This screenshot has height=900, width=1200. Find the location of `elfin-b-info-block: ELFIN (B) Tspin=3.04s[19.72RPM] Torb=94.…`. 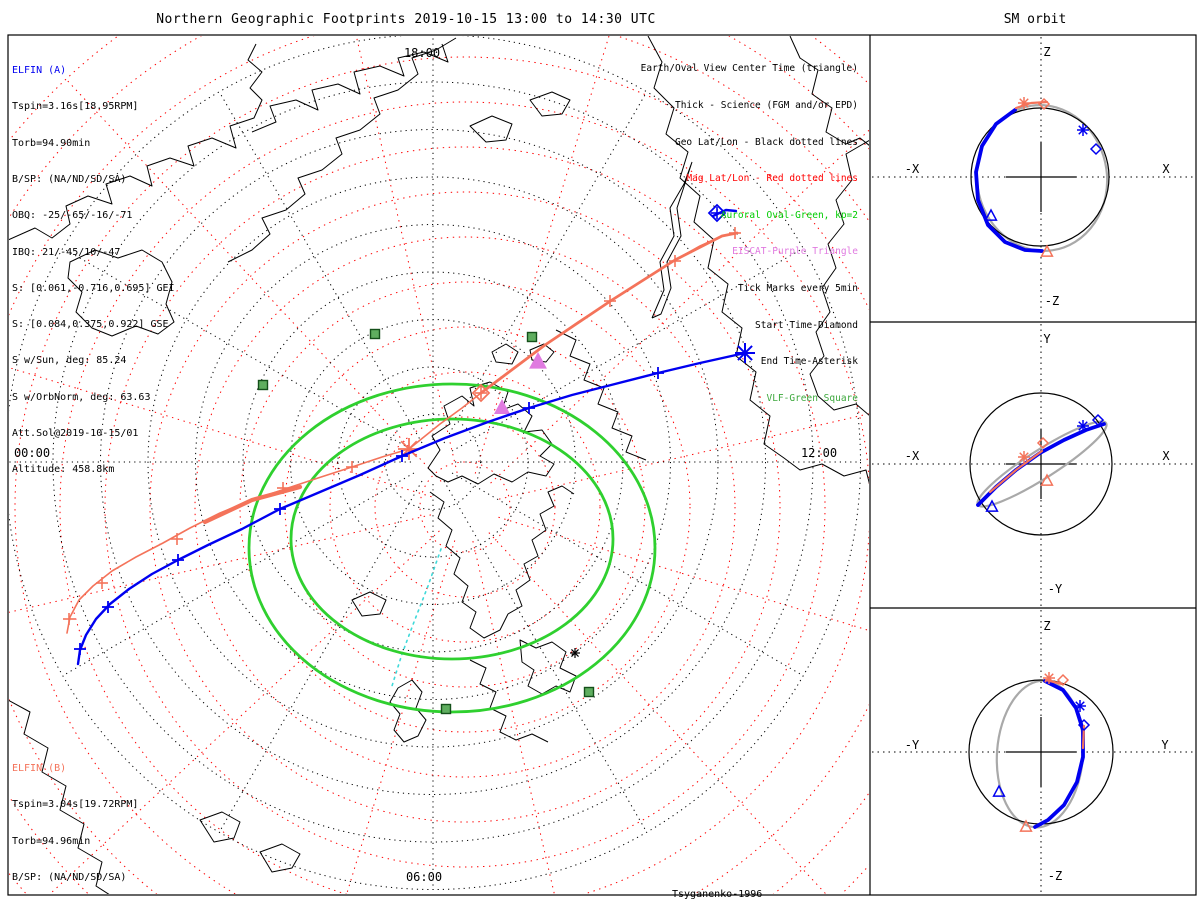

elfin-b-info-block: ELFIN (B) Tspin=3.04s[19.72RPM] Torb=94.… is located at coordinates (96, 819).